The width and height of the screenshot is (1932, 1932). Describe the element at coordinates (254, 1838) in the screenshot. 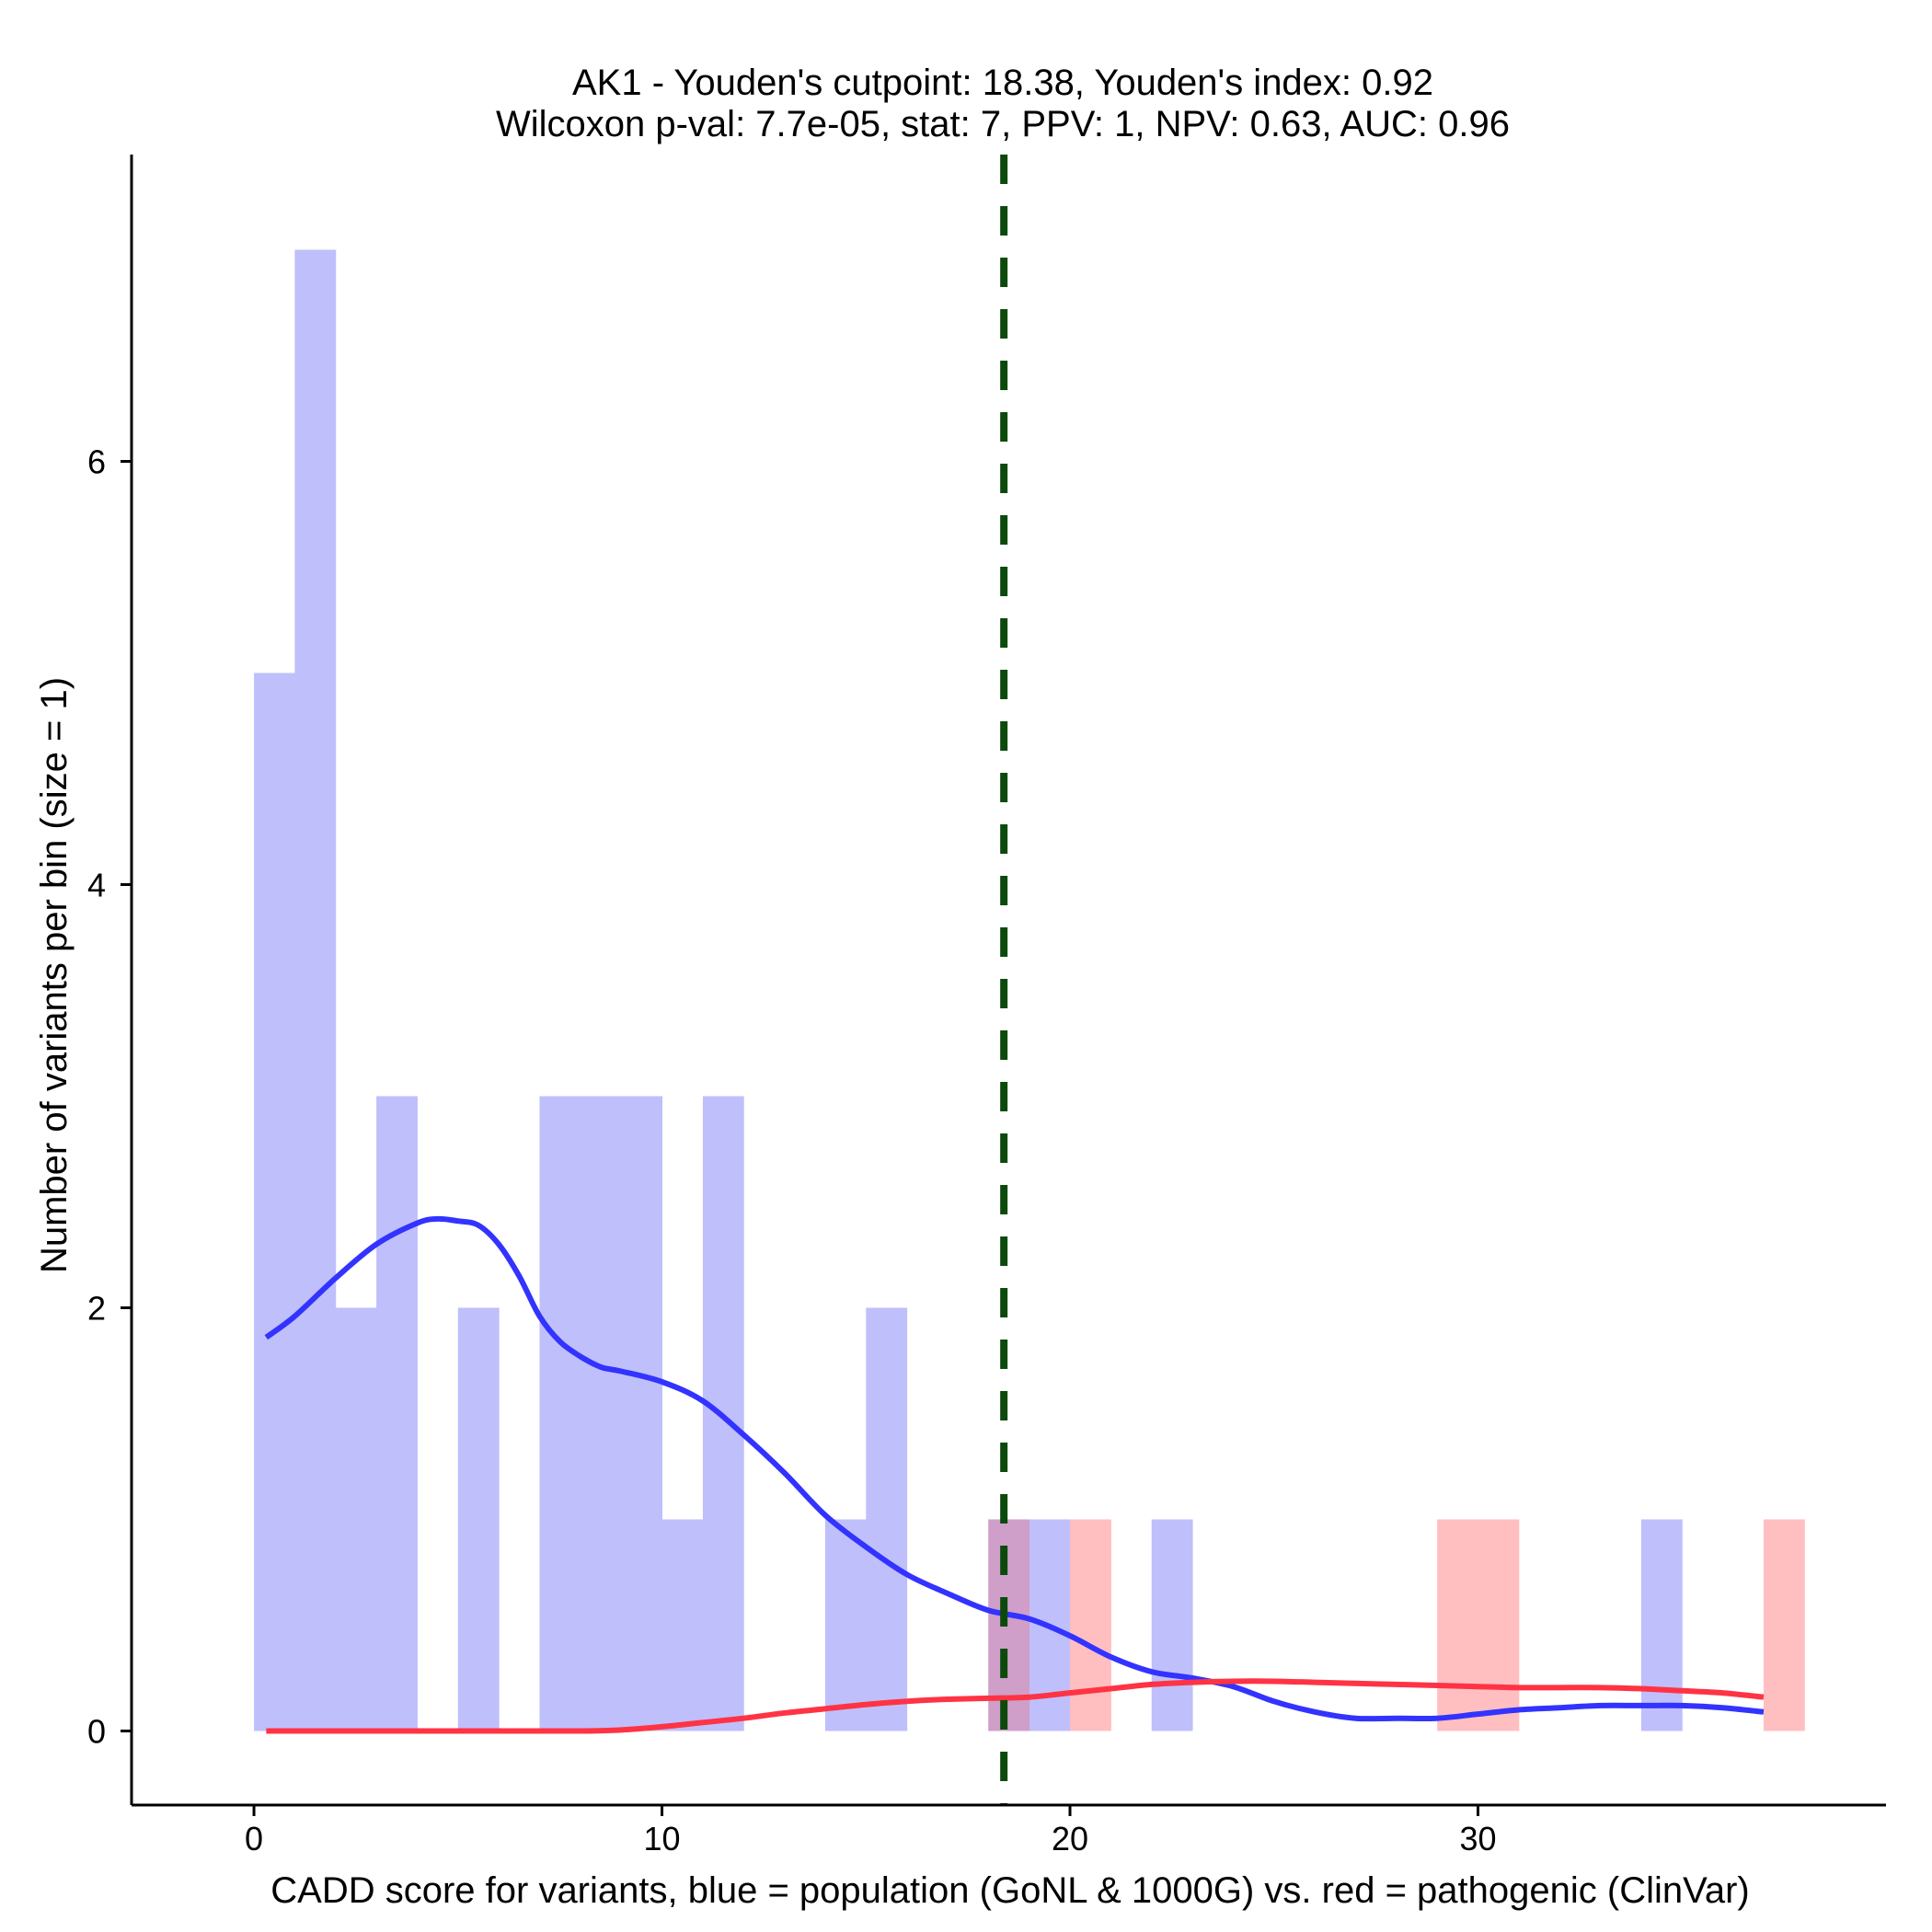

I see `x-tick-label-0: 0` at that location.